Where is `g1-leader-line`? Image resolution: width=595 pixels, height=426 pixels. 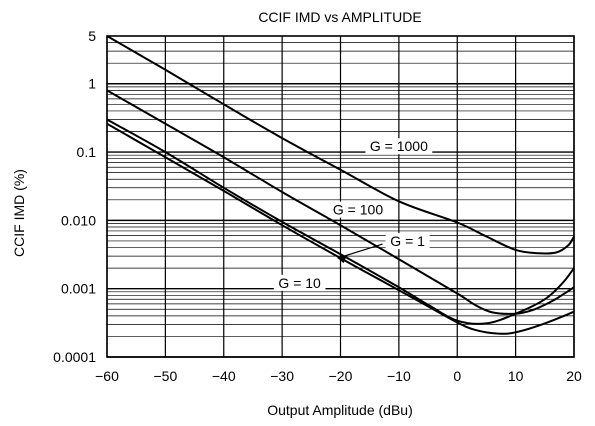 g1-leader-line is located at coordinates (360, 251).